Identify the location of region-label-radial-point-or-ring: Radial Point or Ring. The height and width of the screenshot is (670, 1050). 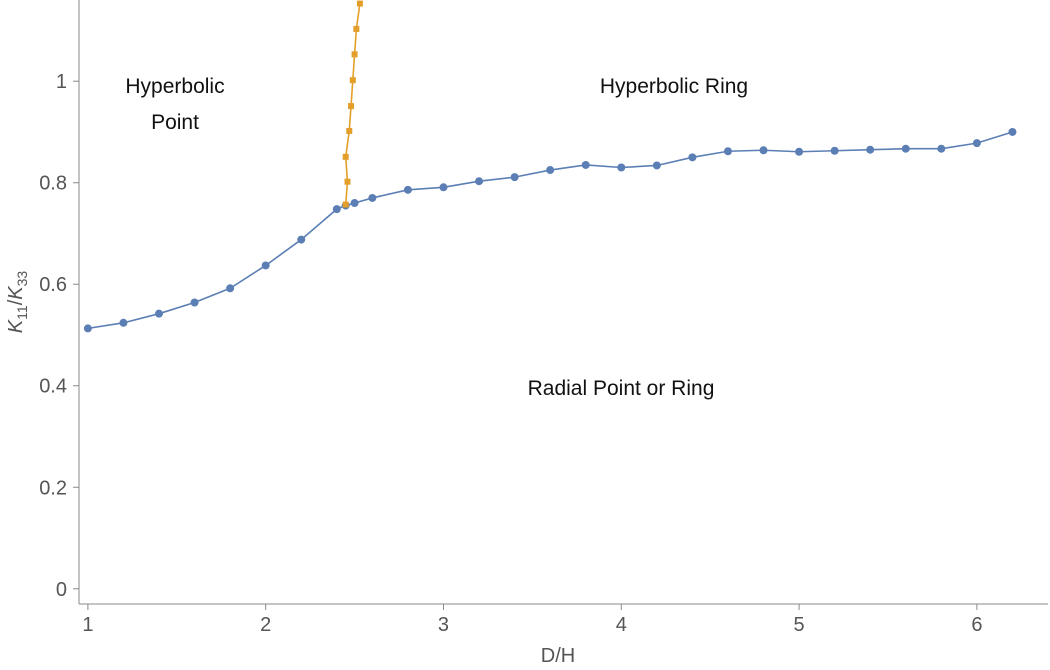
(621, 388).